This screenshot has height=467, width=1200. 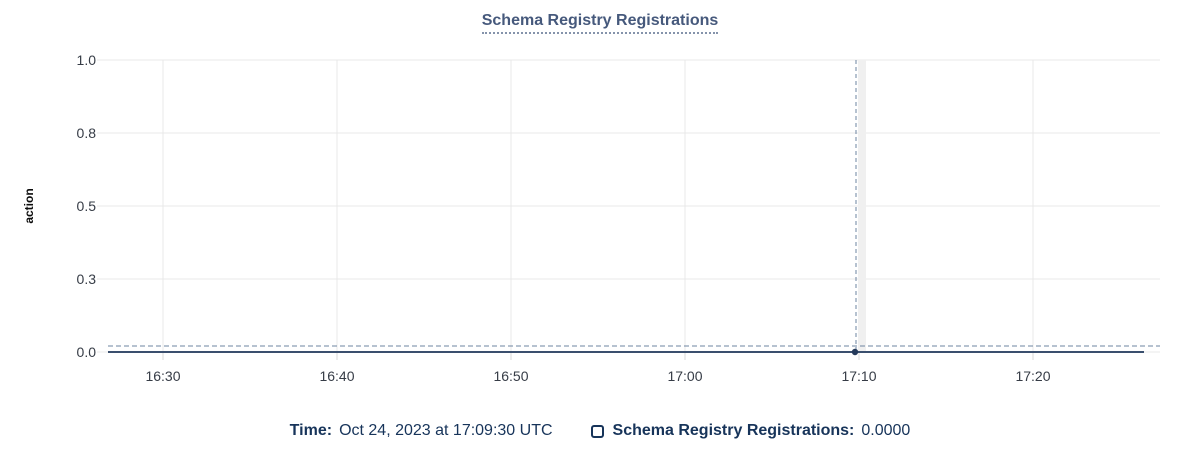 I want to click on y-axis-title: action, so click(x=29, y=205).